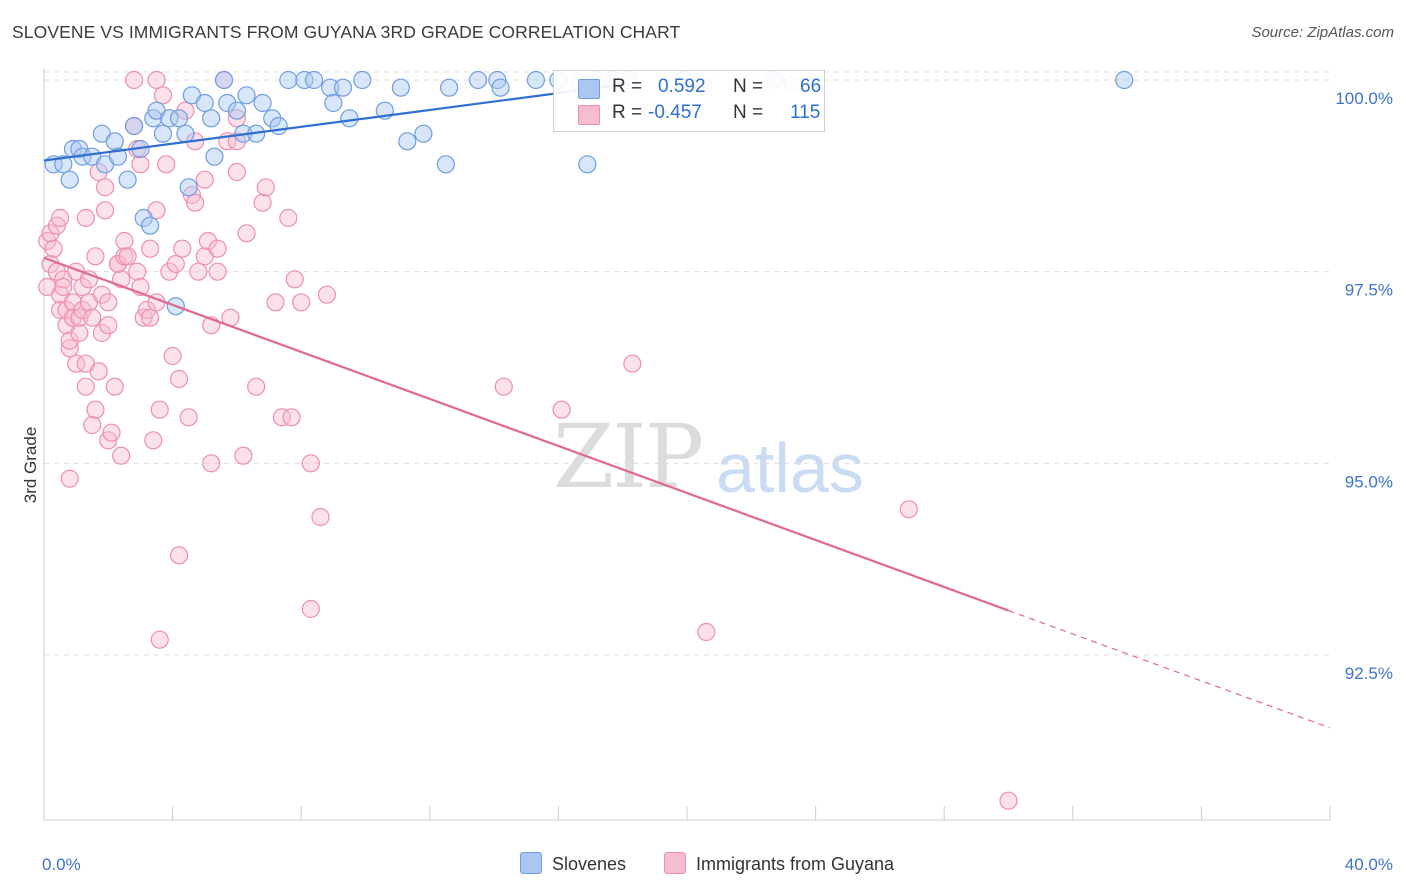  Describe the element at coordinates (805, 112) in the screenshot. I see `legend-n-value: 115` at that location.